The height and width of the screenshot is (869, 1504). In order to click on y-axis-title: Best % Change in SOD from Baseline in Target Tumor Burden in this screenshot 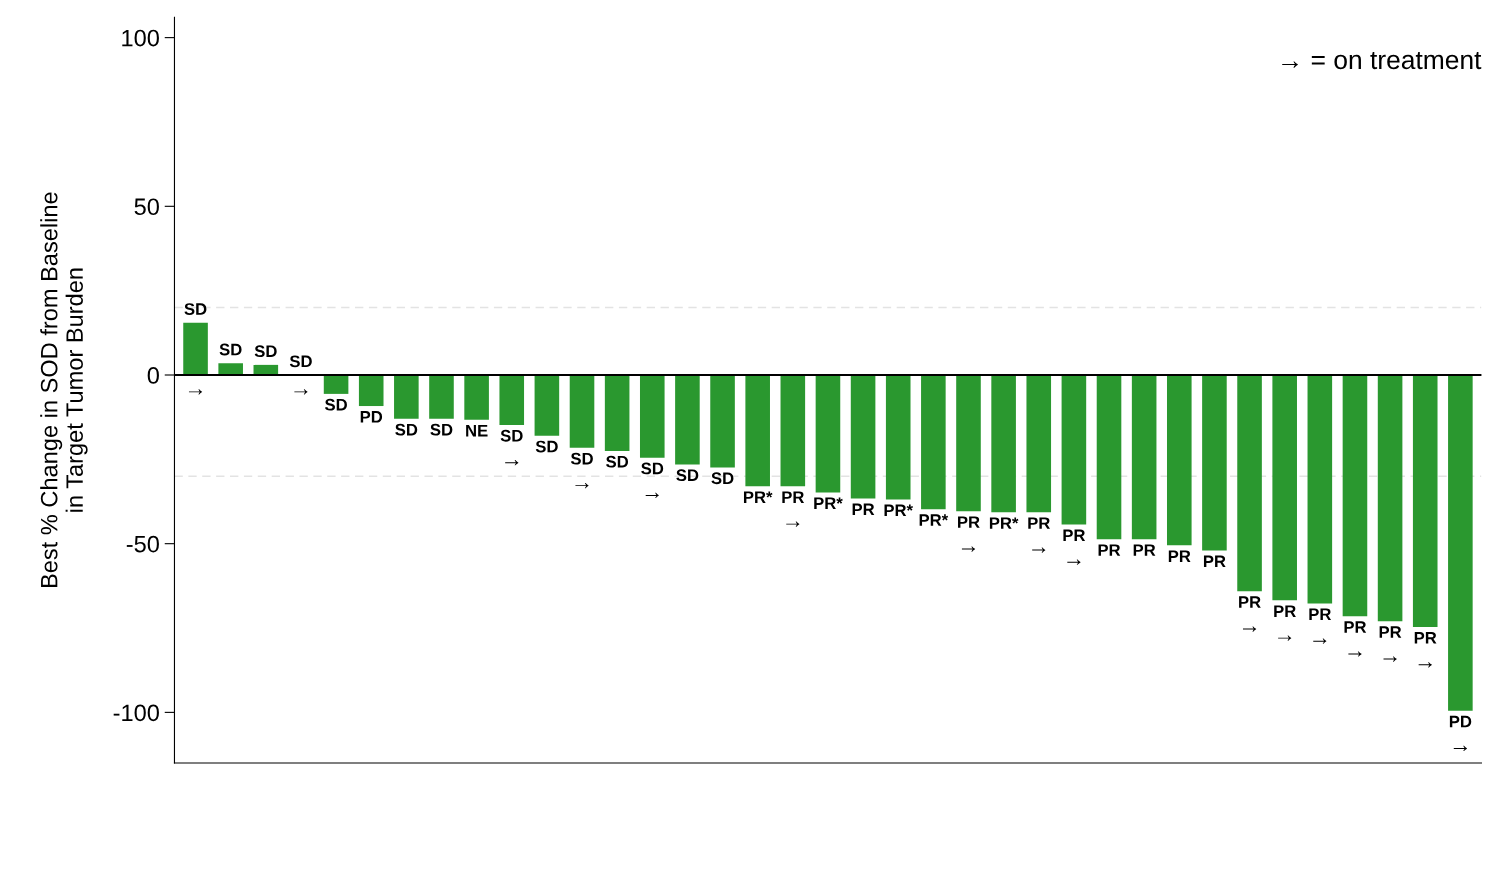, I will do `click(64, 390)`.